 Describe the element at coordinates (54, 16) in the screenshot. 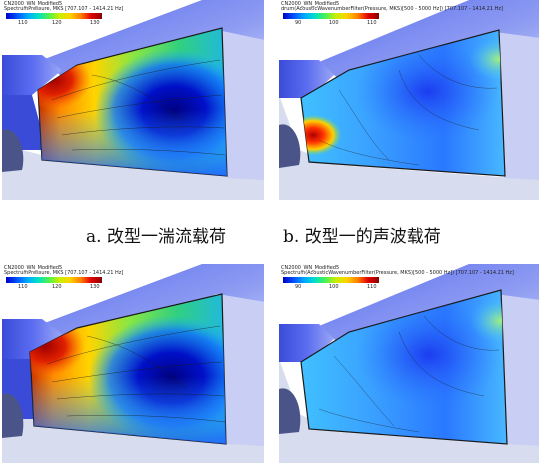

I see `panel-a-colorbar` at that location.